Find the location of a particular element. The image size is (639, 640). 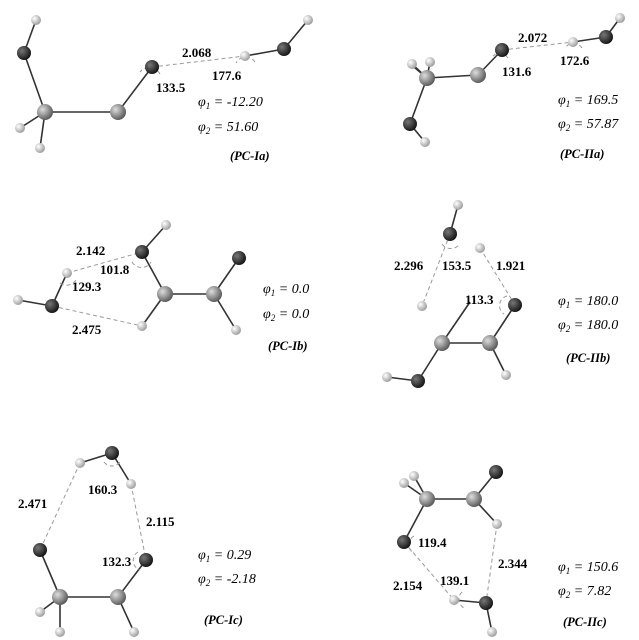

geometry-value: 172.6 is located at coordinates (575, 60).